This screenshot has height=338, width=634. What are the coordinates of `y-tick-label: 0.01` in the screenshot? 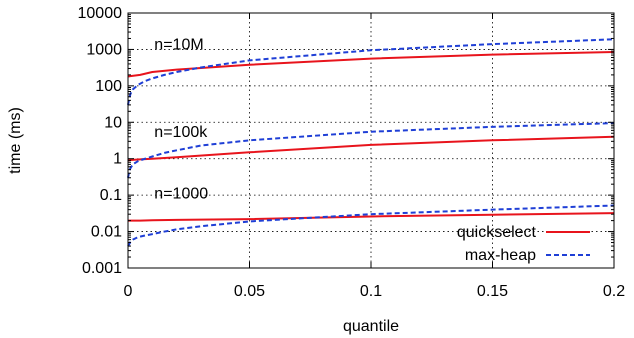 It's located at (106, 232).